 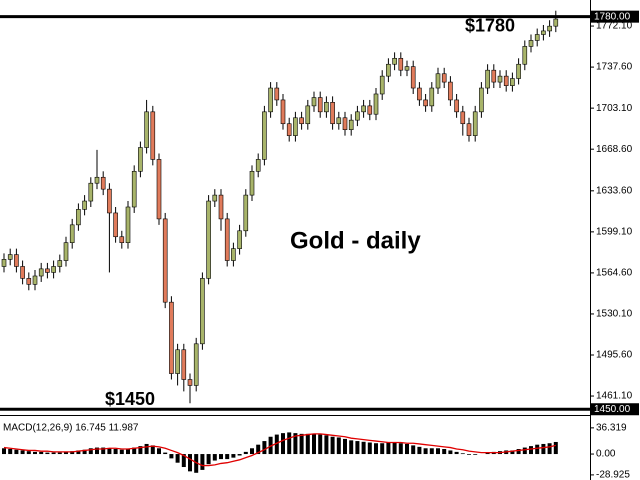 I want to click on y-tick-label: 1703.10, so click(x=614, y=108).